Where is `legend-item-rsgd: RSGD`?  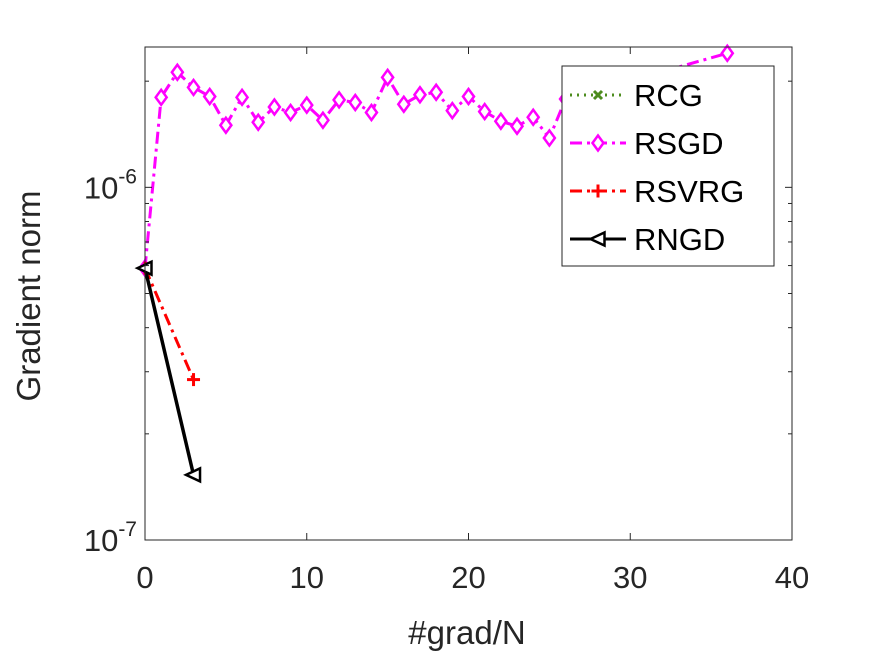
legend-item-rsgd: RSGD is located at coordinates (647, 143).